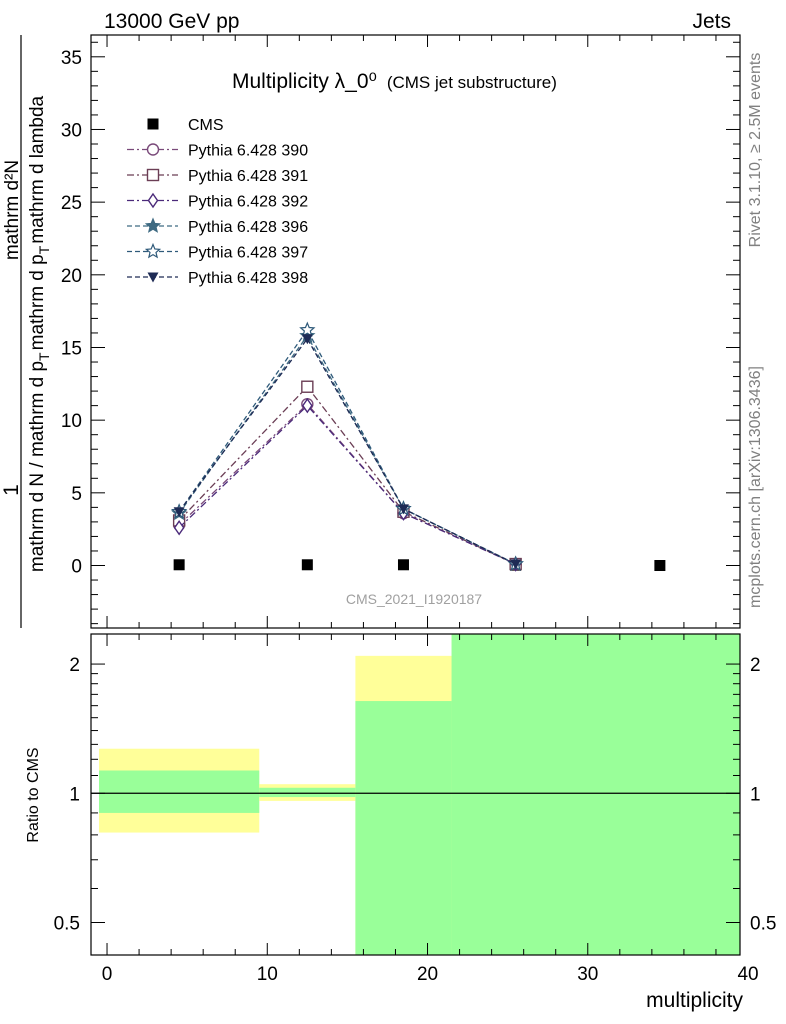  Describe the element at coordinates (37, 302) in the screenshot. I see `main-ylabel-denominator-b: mathrm d p` at that location.